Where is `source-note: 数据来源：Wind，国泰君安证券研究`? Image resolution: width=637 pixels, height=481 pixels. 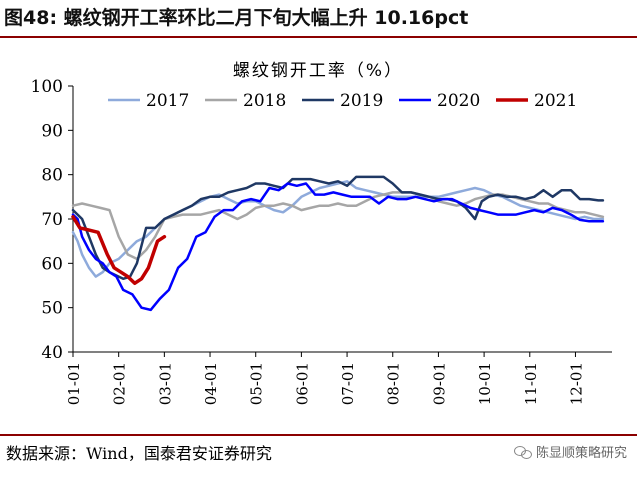 source-note: 数据来源：Wind，国泰君安证券研究 is located at coordinates (139, 453).